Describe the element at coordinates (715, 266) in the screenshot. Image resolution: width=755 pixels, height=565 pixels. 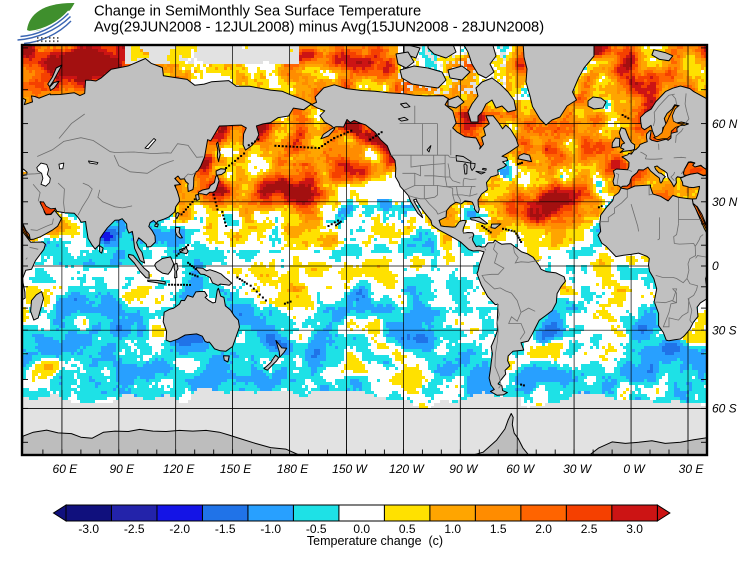
I see `svg-text: 0` at that location.